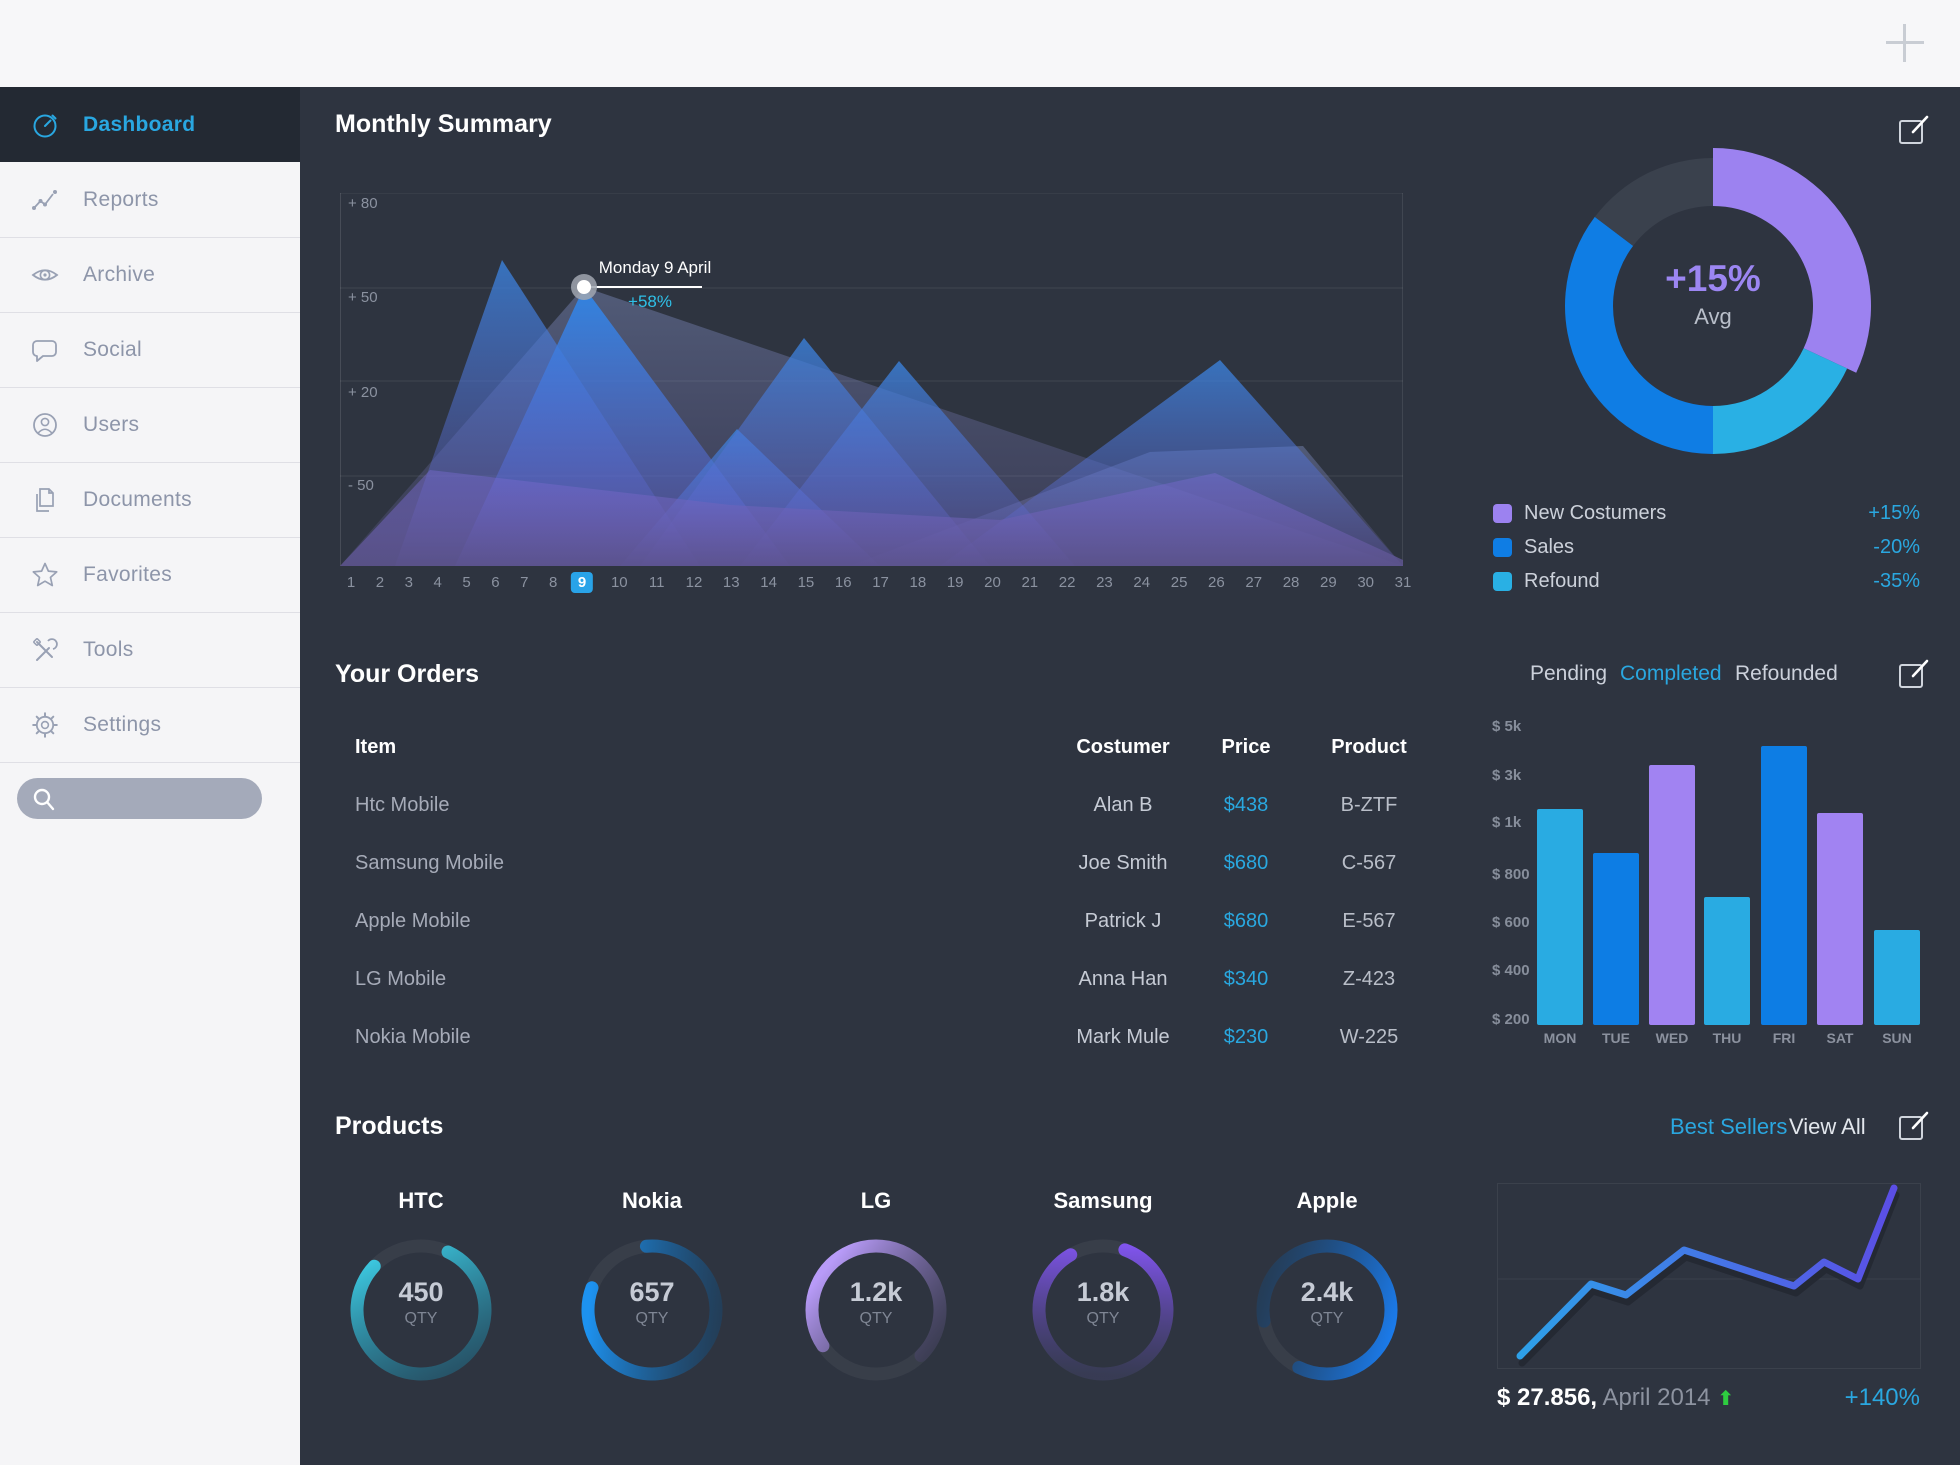 This screenshot has width=1960, height=1465. I want to click on sidebar-item-settings: Settings, so click(150, 725).